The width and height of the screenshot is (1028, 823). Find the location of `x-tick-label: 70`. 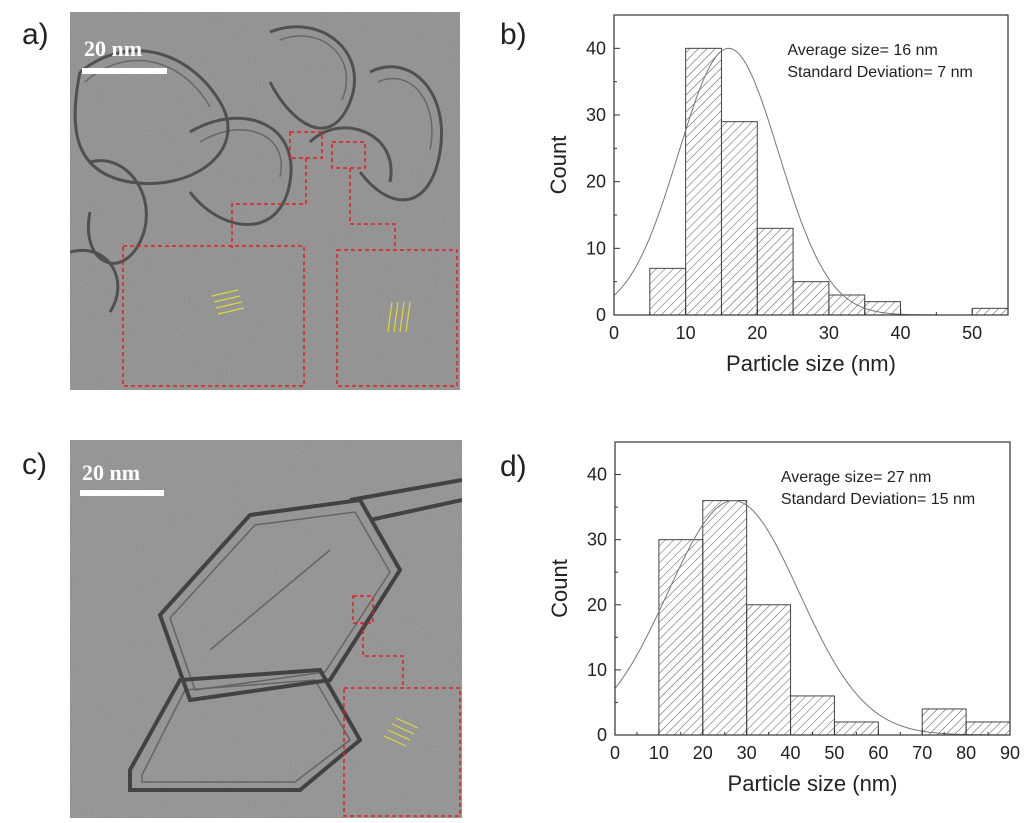

x-tick-label: 70 is located at coordinates (922, 753).